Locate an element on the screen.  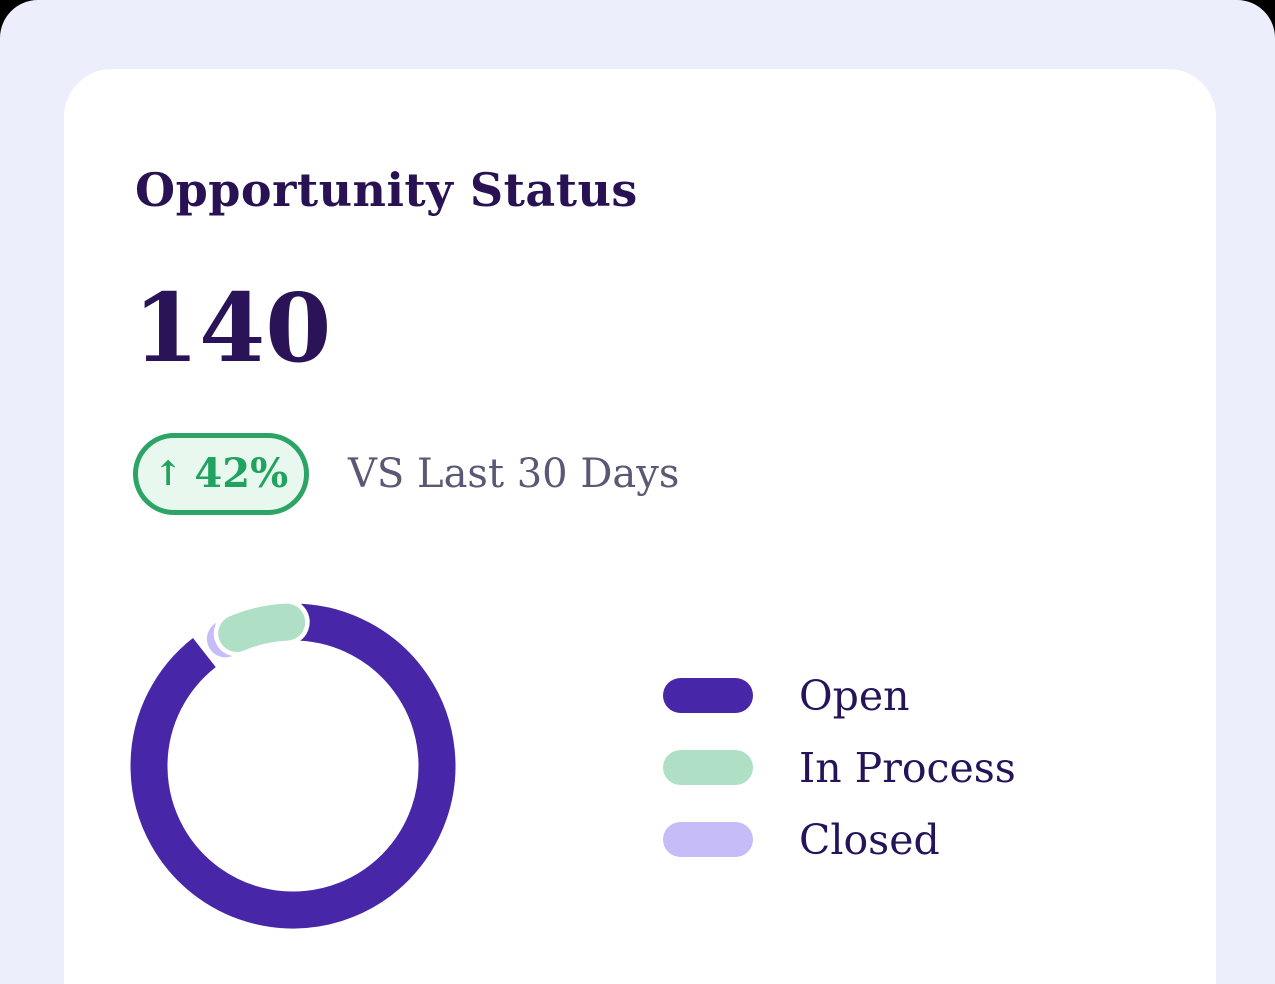
legend-item-closed: Closed is located at coordinates (839, 840).